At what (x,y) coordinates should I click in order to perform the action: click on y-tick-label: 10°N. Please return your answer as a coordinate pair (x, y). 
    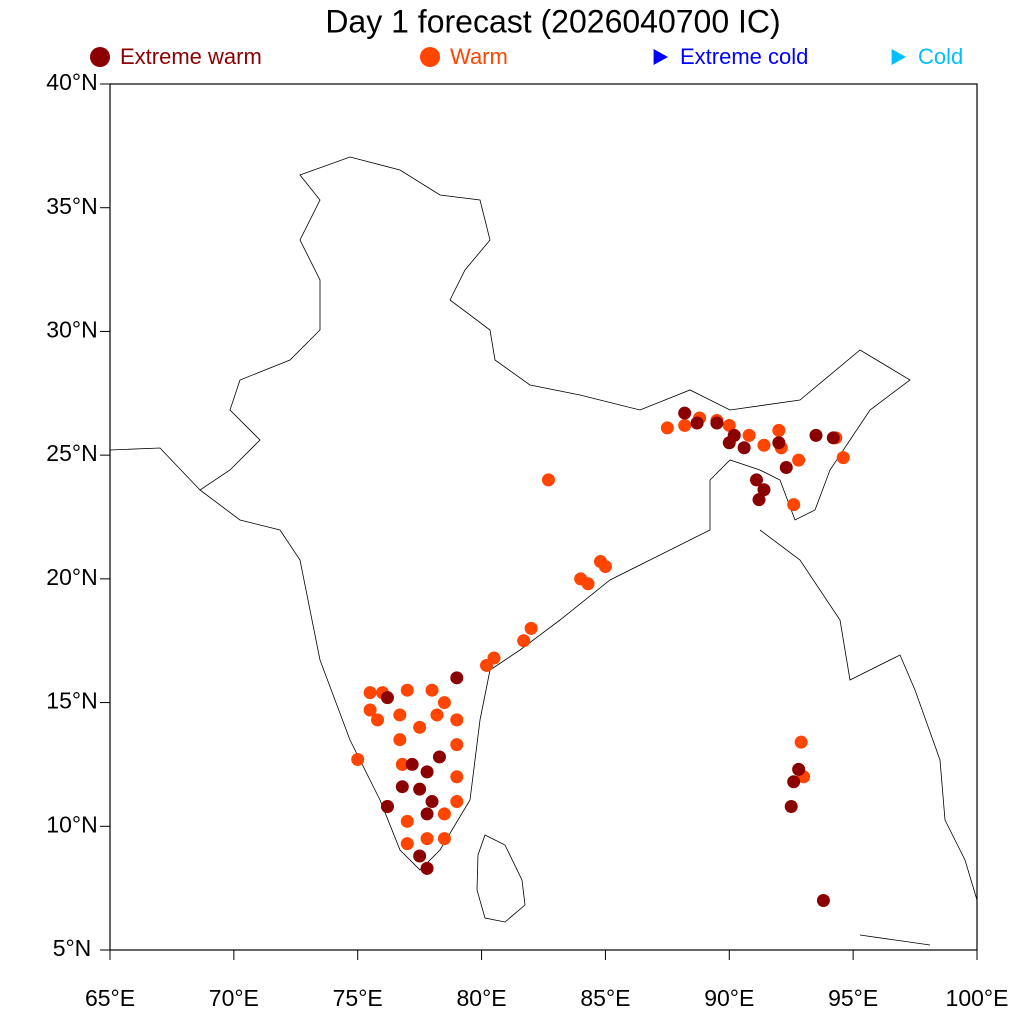
    Looking at the image, I should click on (71, 824).